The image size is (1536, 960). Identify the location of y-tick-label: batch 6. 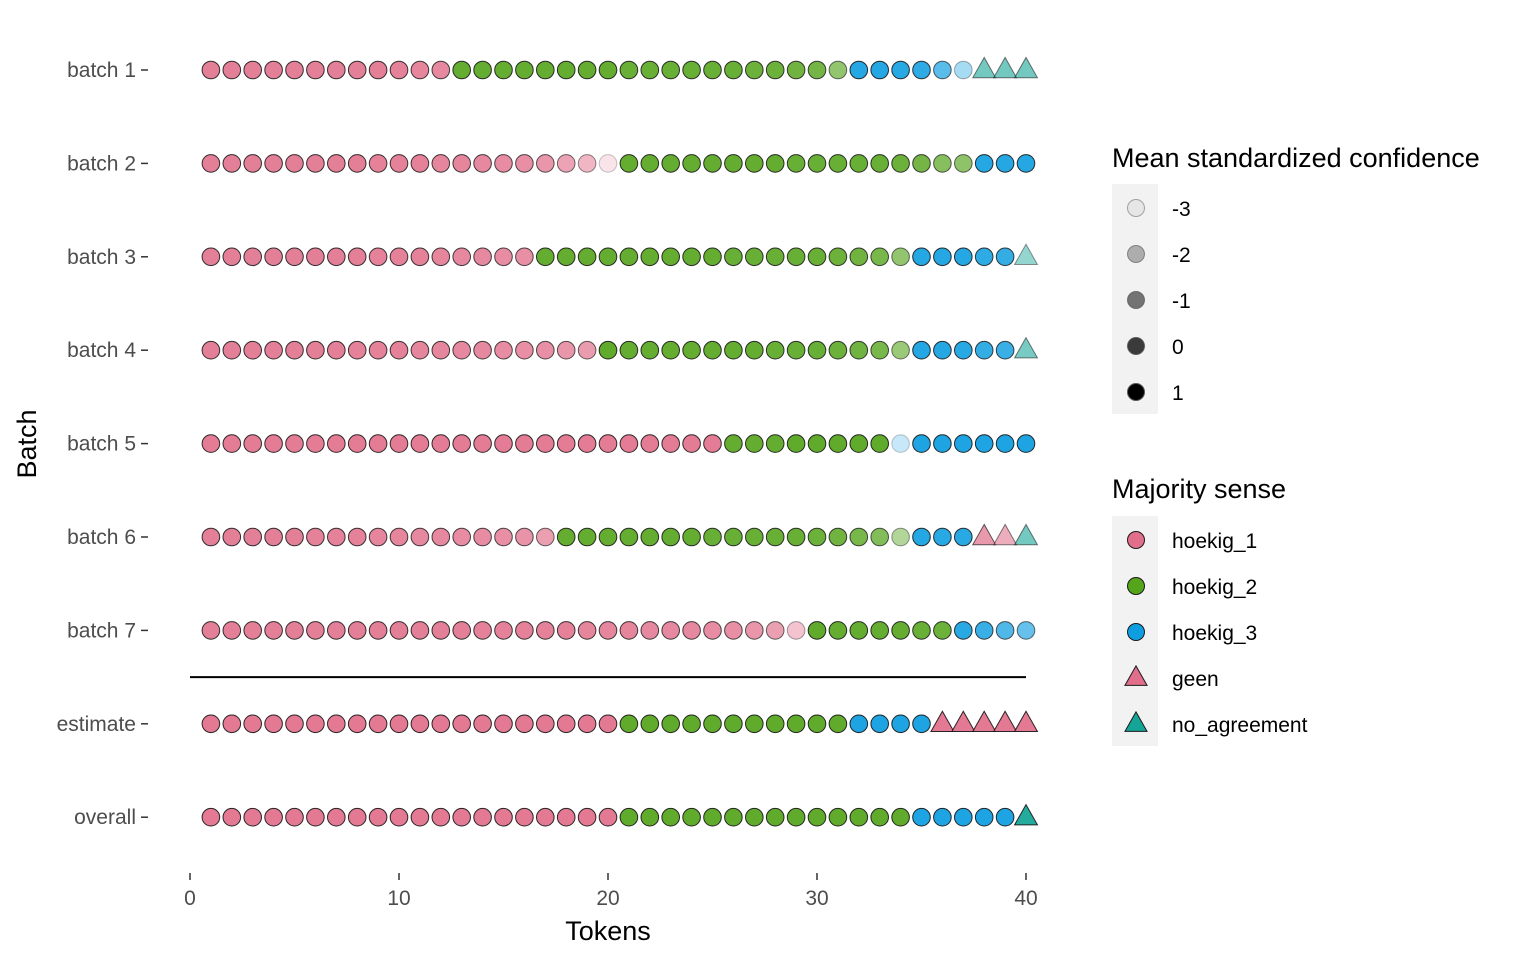
(101, 537).